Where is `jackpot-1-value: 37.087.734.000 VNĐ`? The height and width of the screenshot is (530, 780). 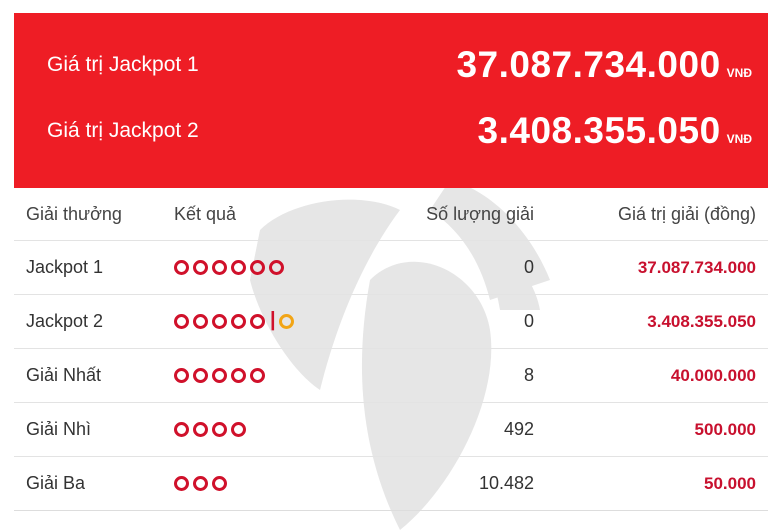
jackpot-1-value: 37.087.734.000 VNĐ is located at coordinates (604, 65).